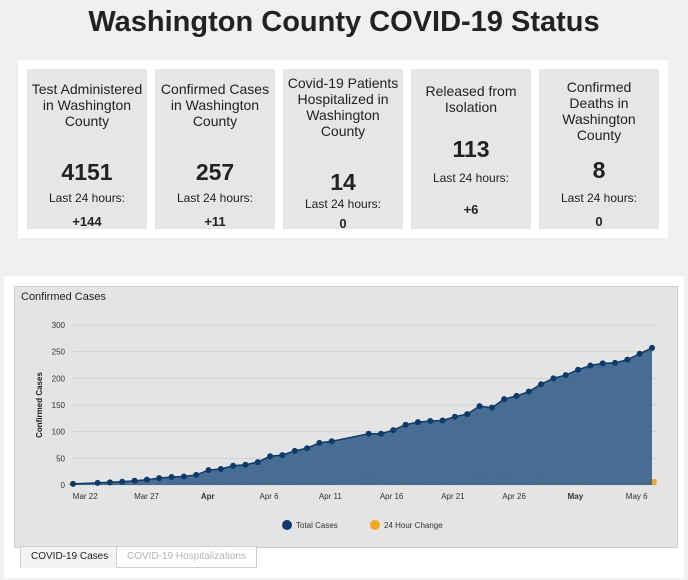  What do you see at coordinates (208, 496) in the screenshot?
I see `x-tick-label: Apr` at bounding box center [208, 496].